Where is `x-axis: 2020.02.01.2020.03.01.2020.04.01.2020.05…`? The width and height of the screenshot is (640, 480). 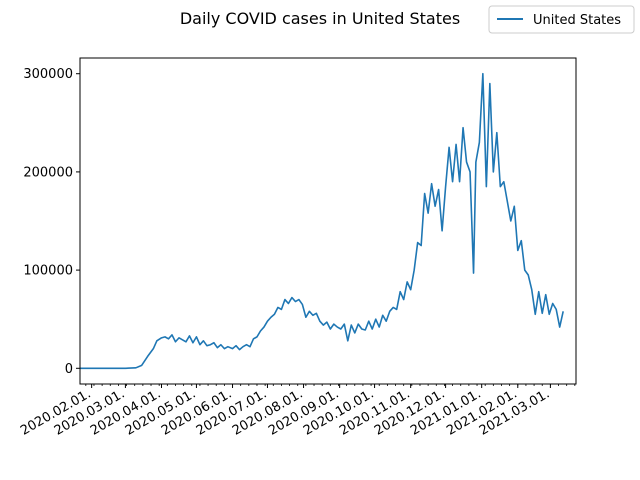
x-axis: 2020.02.01.2020.03.01.2020.04.01.2020.05… is located at coordinates (297, 411).